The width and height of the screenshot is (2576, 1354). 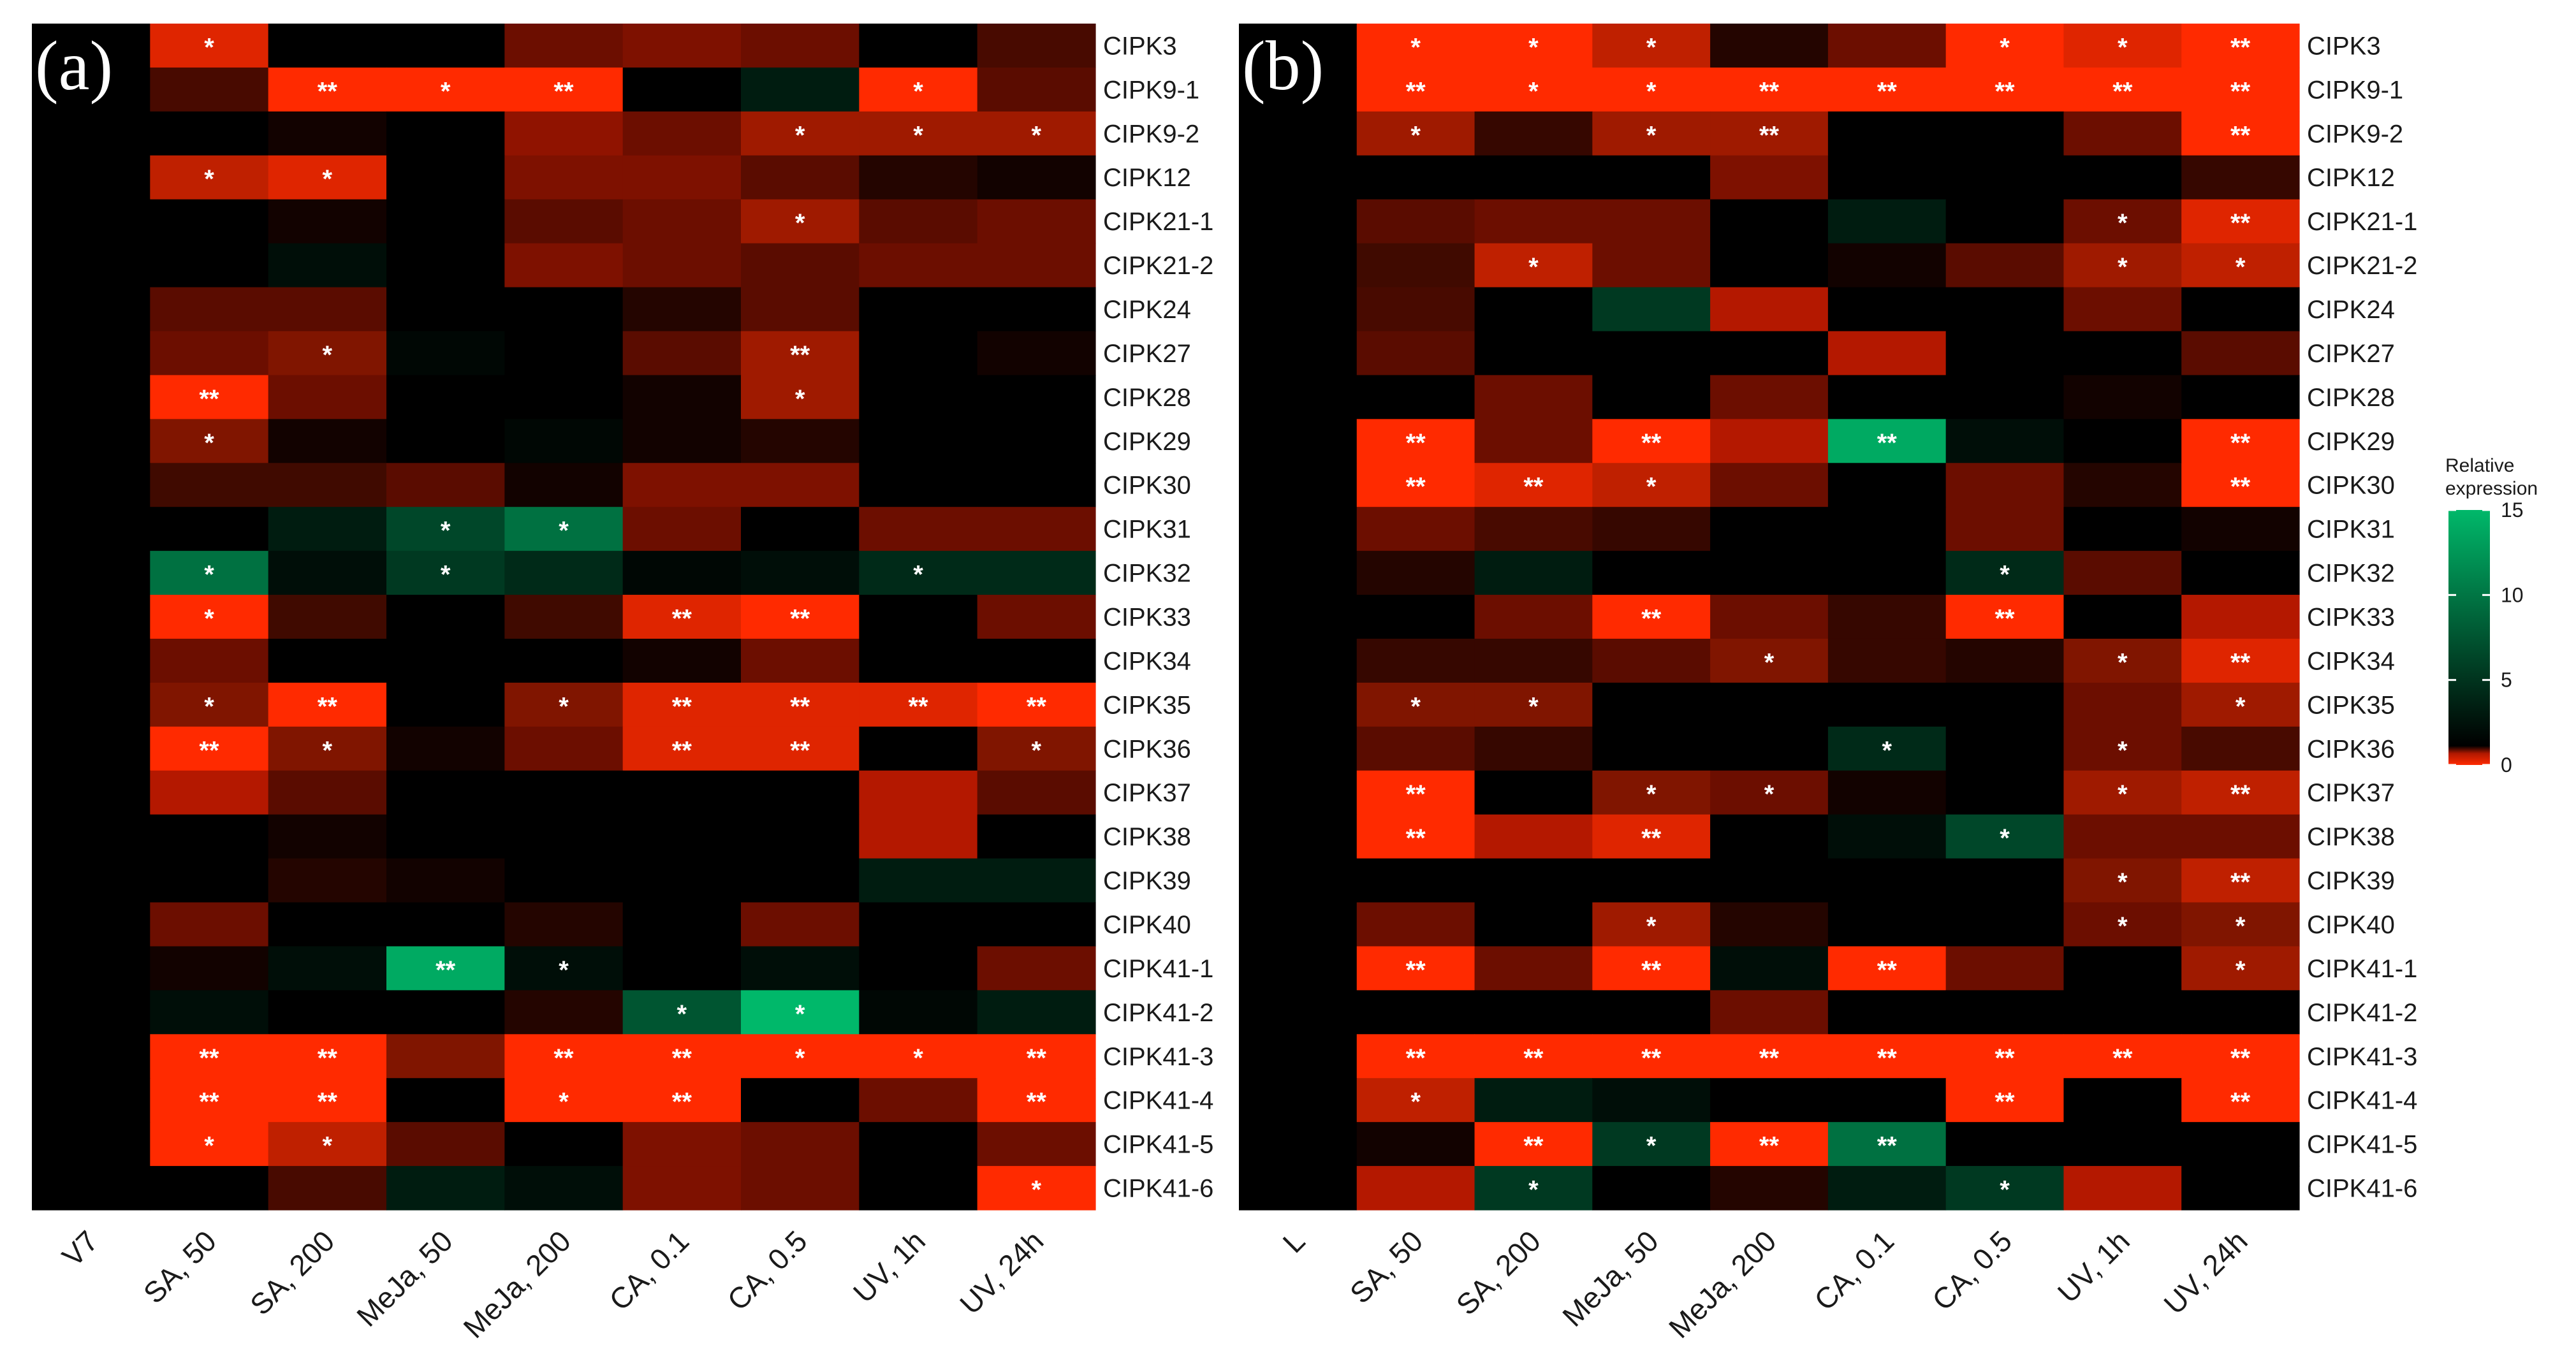 I want to click on column-label: SA, 50, so click(x=1386, y=1266).